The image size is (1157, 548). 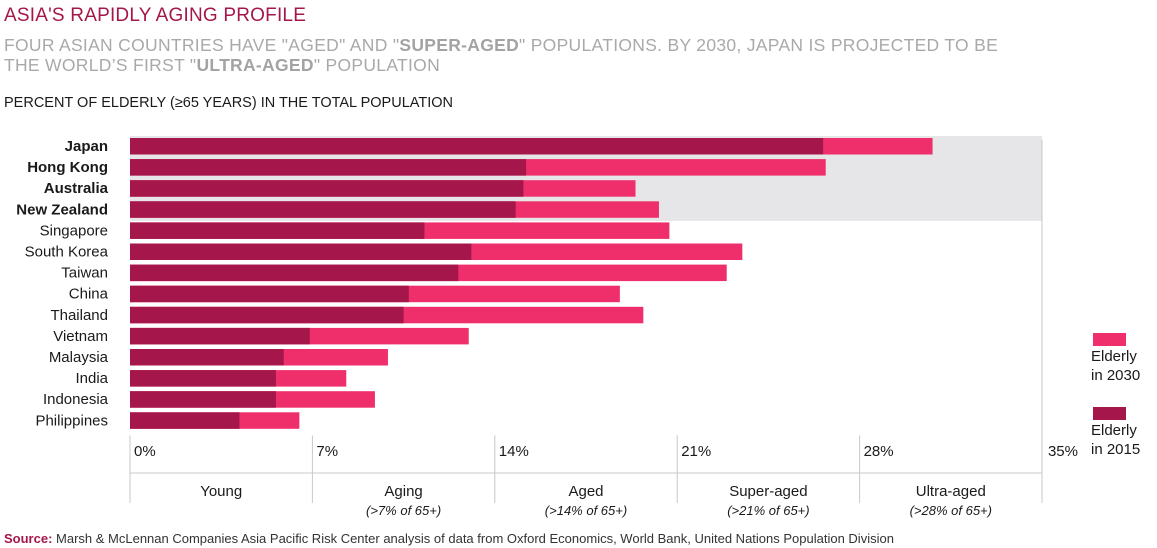 I want to click on bar-2015-china, so click(x=269, y=294).